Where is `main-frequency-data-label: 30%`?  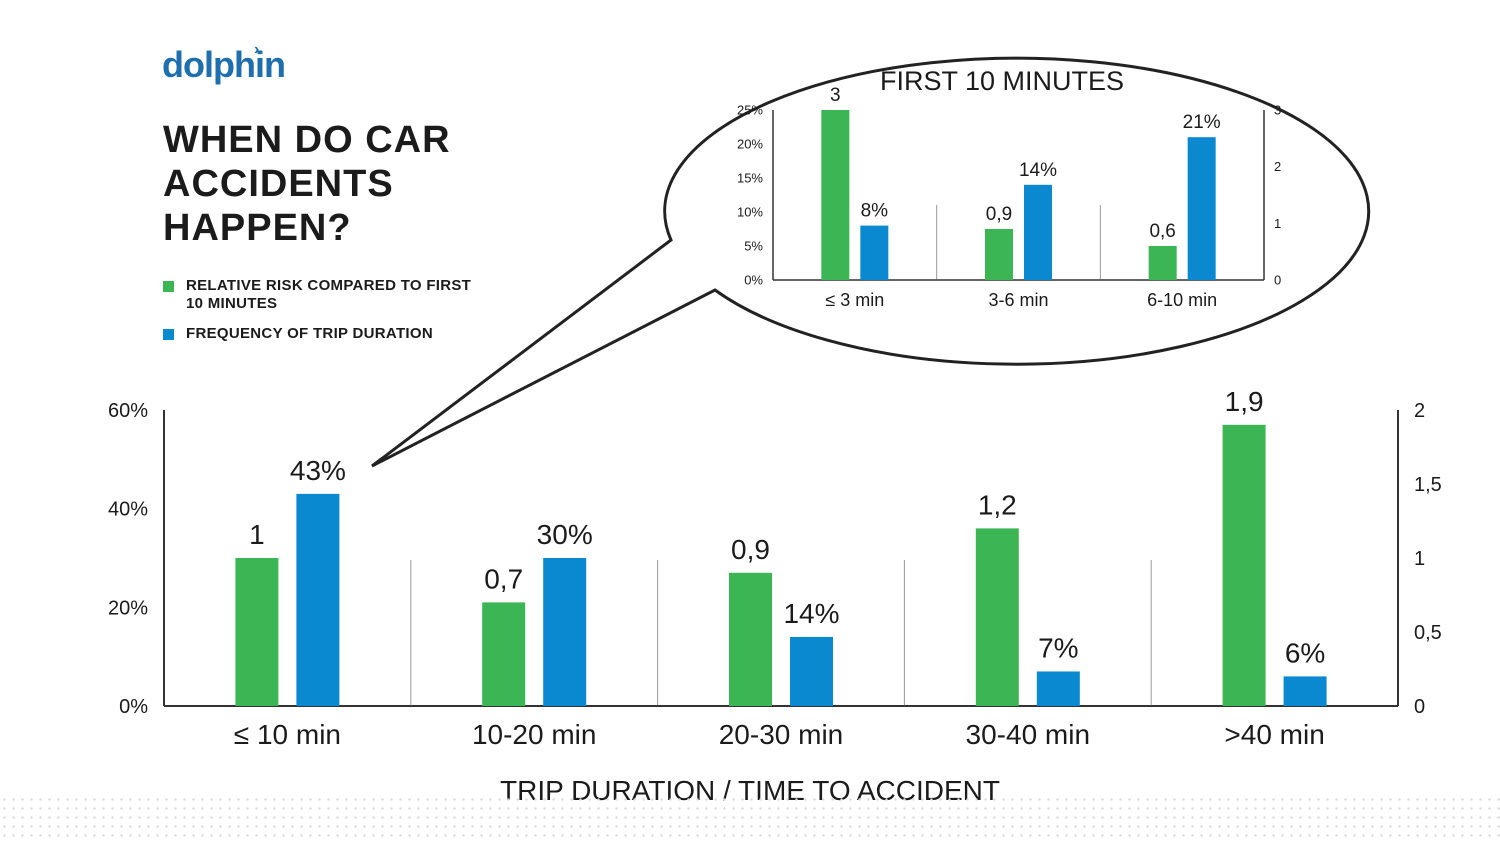 main-frequency-data-label: 30% is located at coordinates (565, 534).